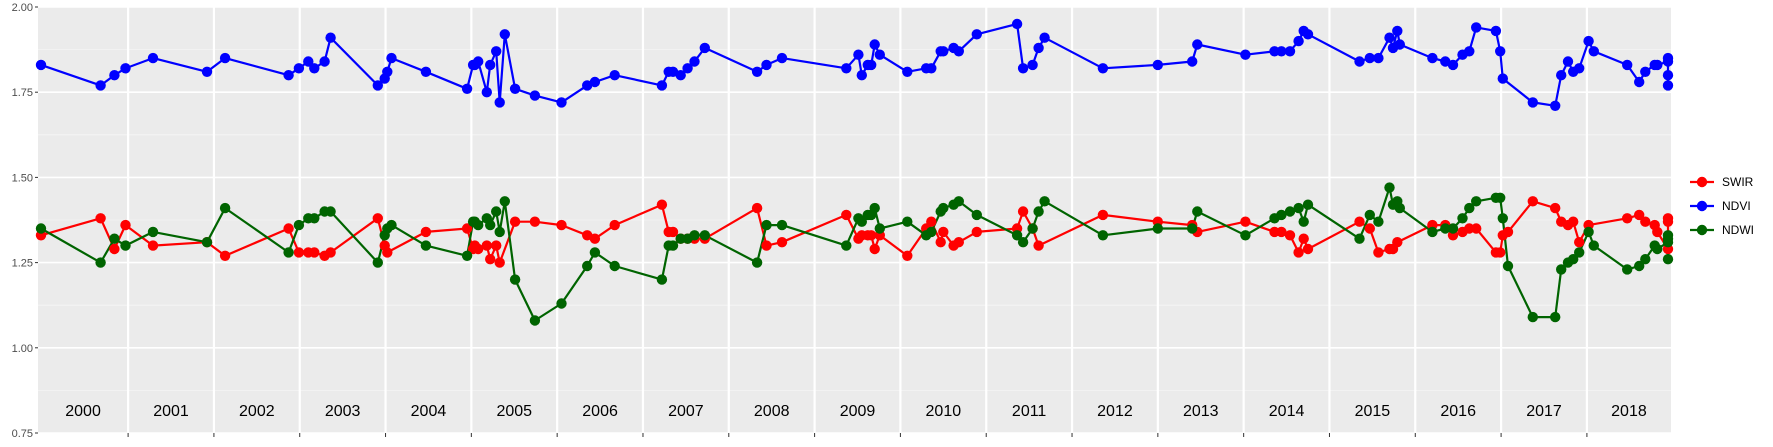 The width and height of the screenshot is (1773, 447). I want to click on year-label: 2007, so click(686, 411).